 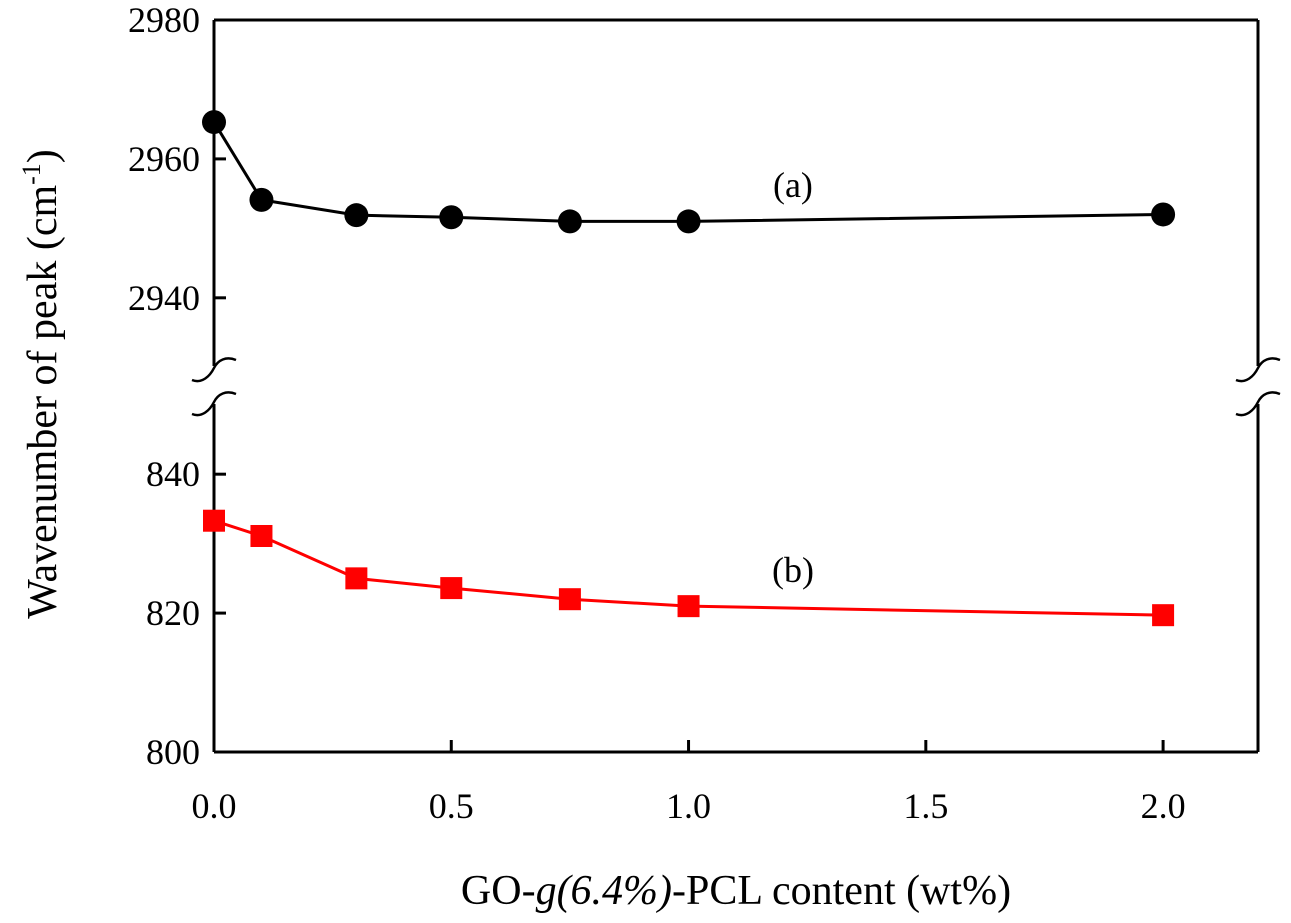 What do you see at coordinates (1163, 806) in the screenshot?
I see `x-tick-label: 2.0` at bounding box center [1163, 806].